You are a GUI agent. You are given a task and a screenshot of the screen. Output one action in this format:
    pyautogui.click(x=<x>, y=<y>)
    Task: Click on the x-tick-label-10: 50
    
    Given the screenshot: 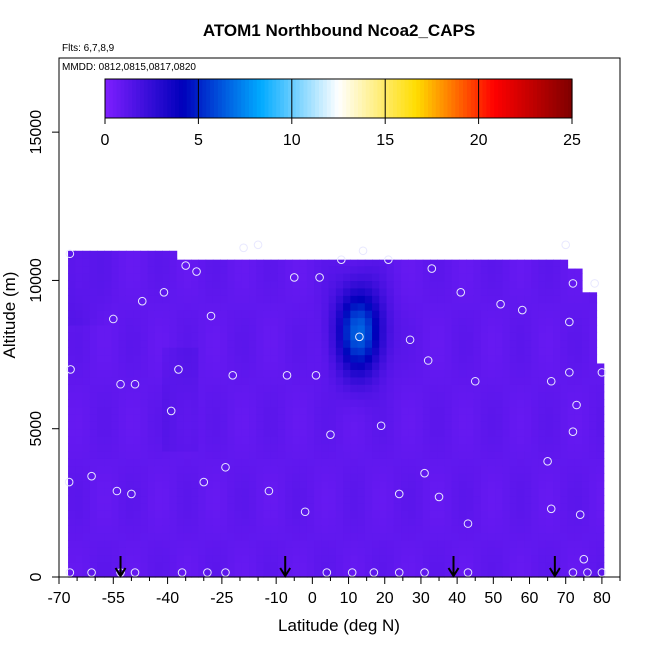 What is the action you would take?
    pyautogui.click(x=493, y=598)
    